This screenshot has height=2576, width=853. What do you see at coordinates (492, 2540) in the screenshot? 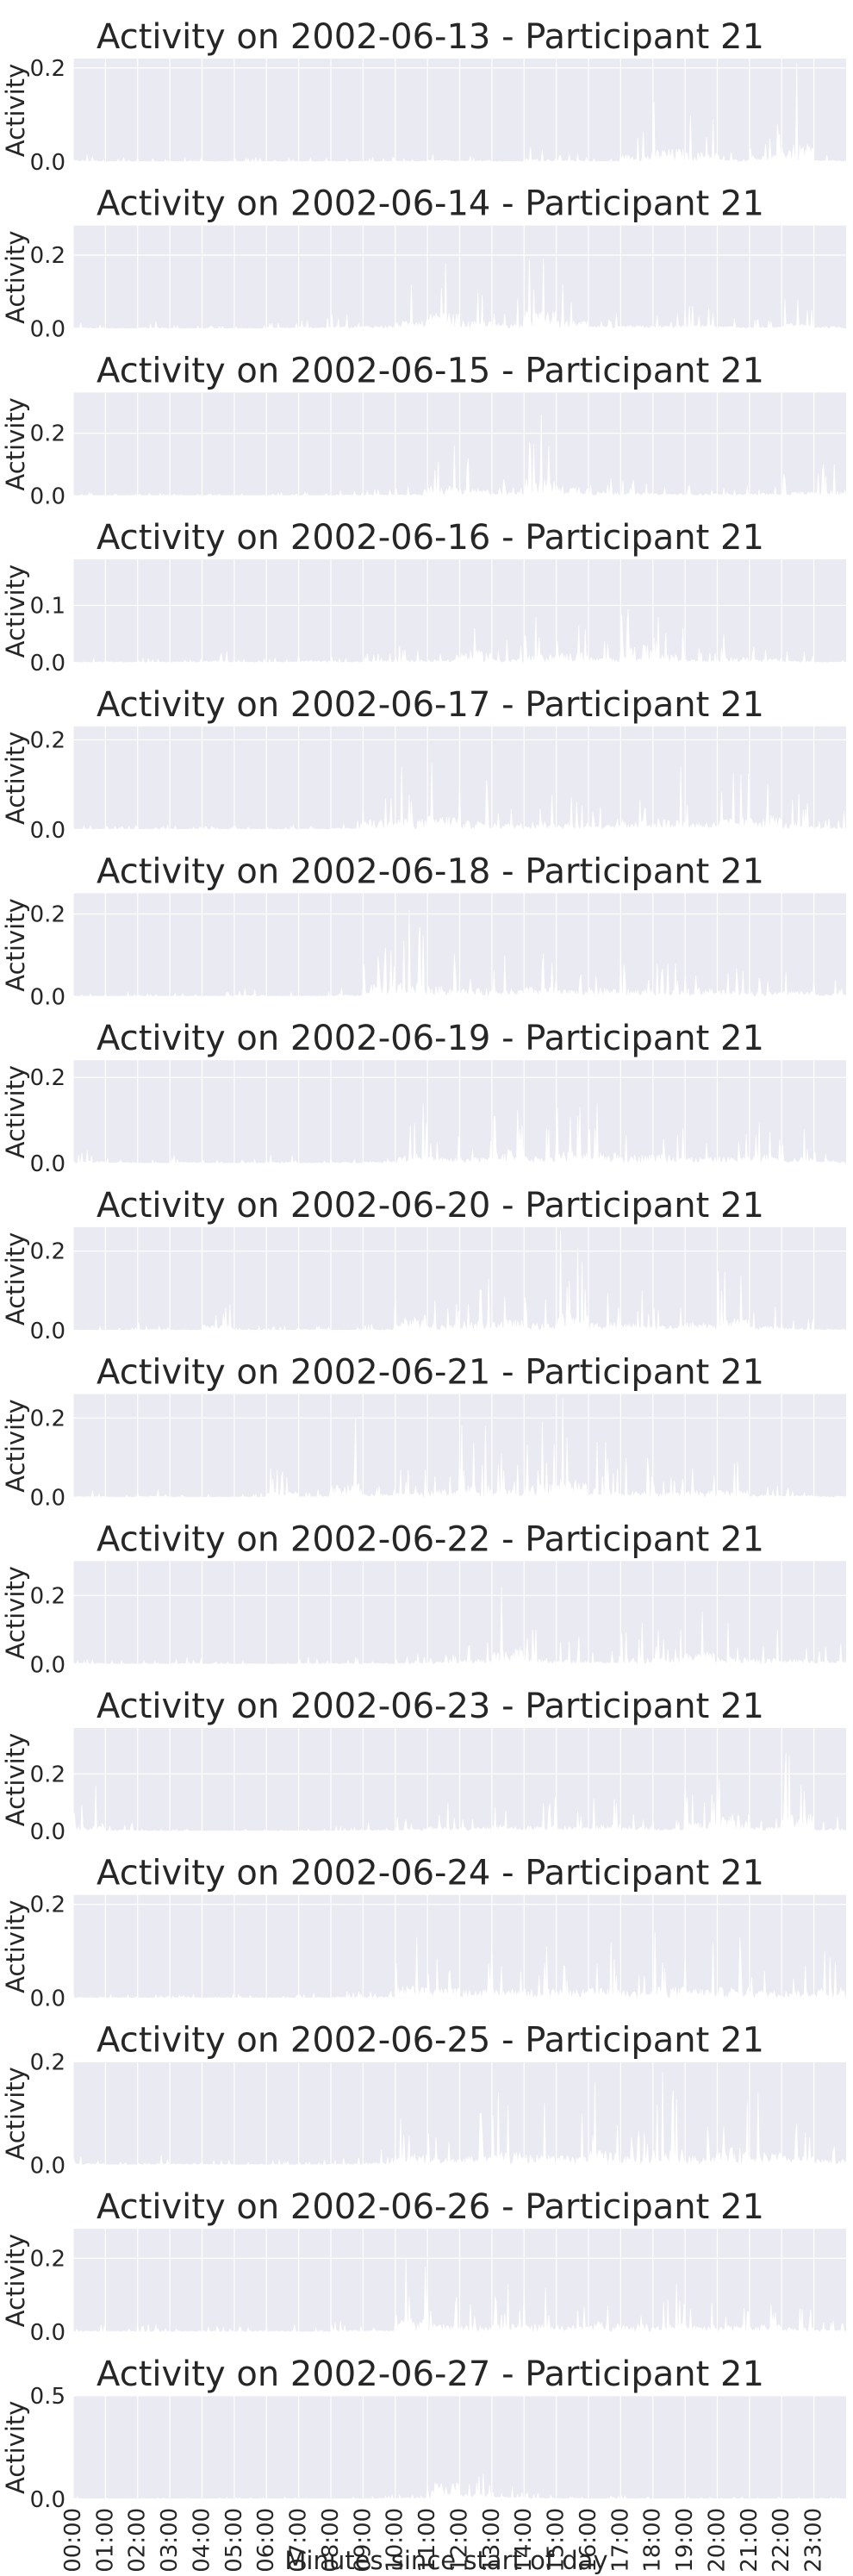
I see `x-tick-label: 13:00` at bounding box center [492, 2540].